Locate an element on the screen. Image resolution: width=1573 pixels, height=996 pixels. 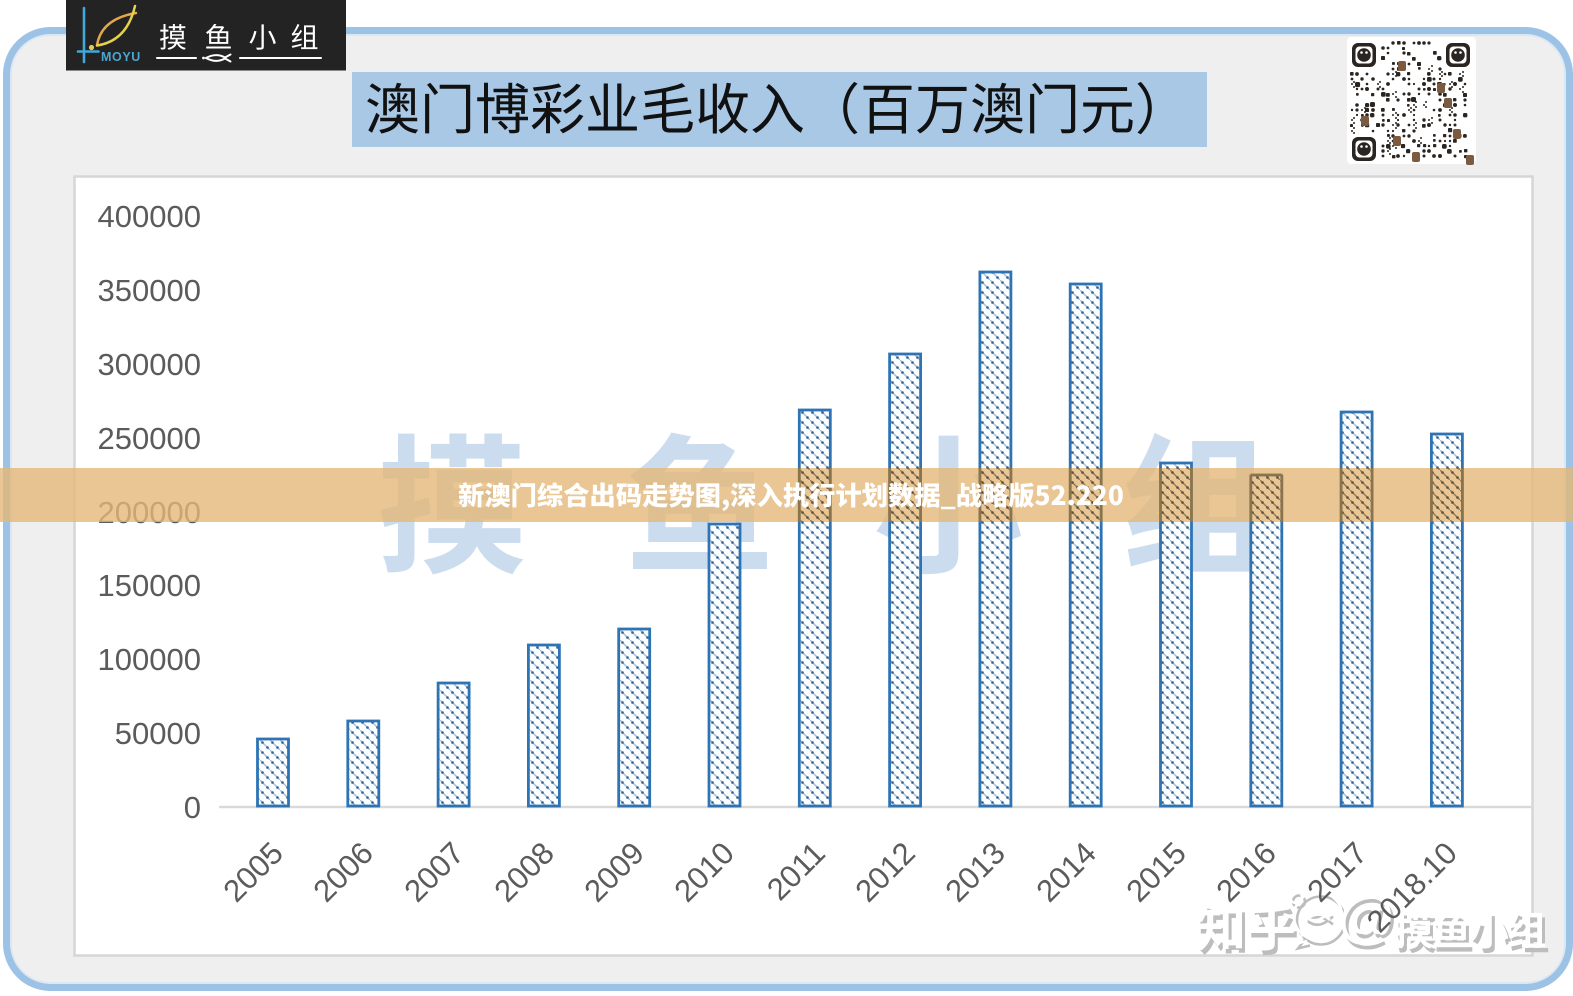
svg-text: 350000 is located at coordinates (149, 290).